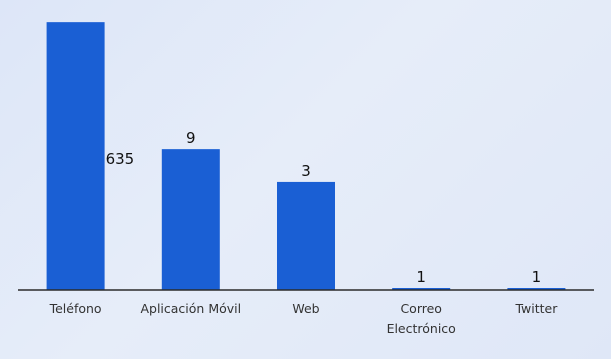 The height and width of the screenshot is (359, 611). What do you see at coordinates (537, 277) in the screenshot?
I see `data-label-4: 1` at bounding box center [537, 277].